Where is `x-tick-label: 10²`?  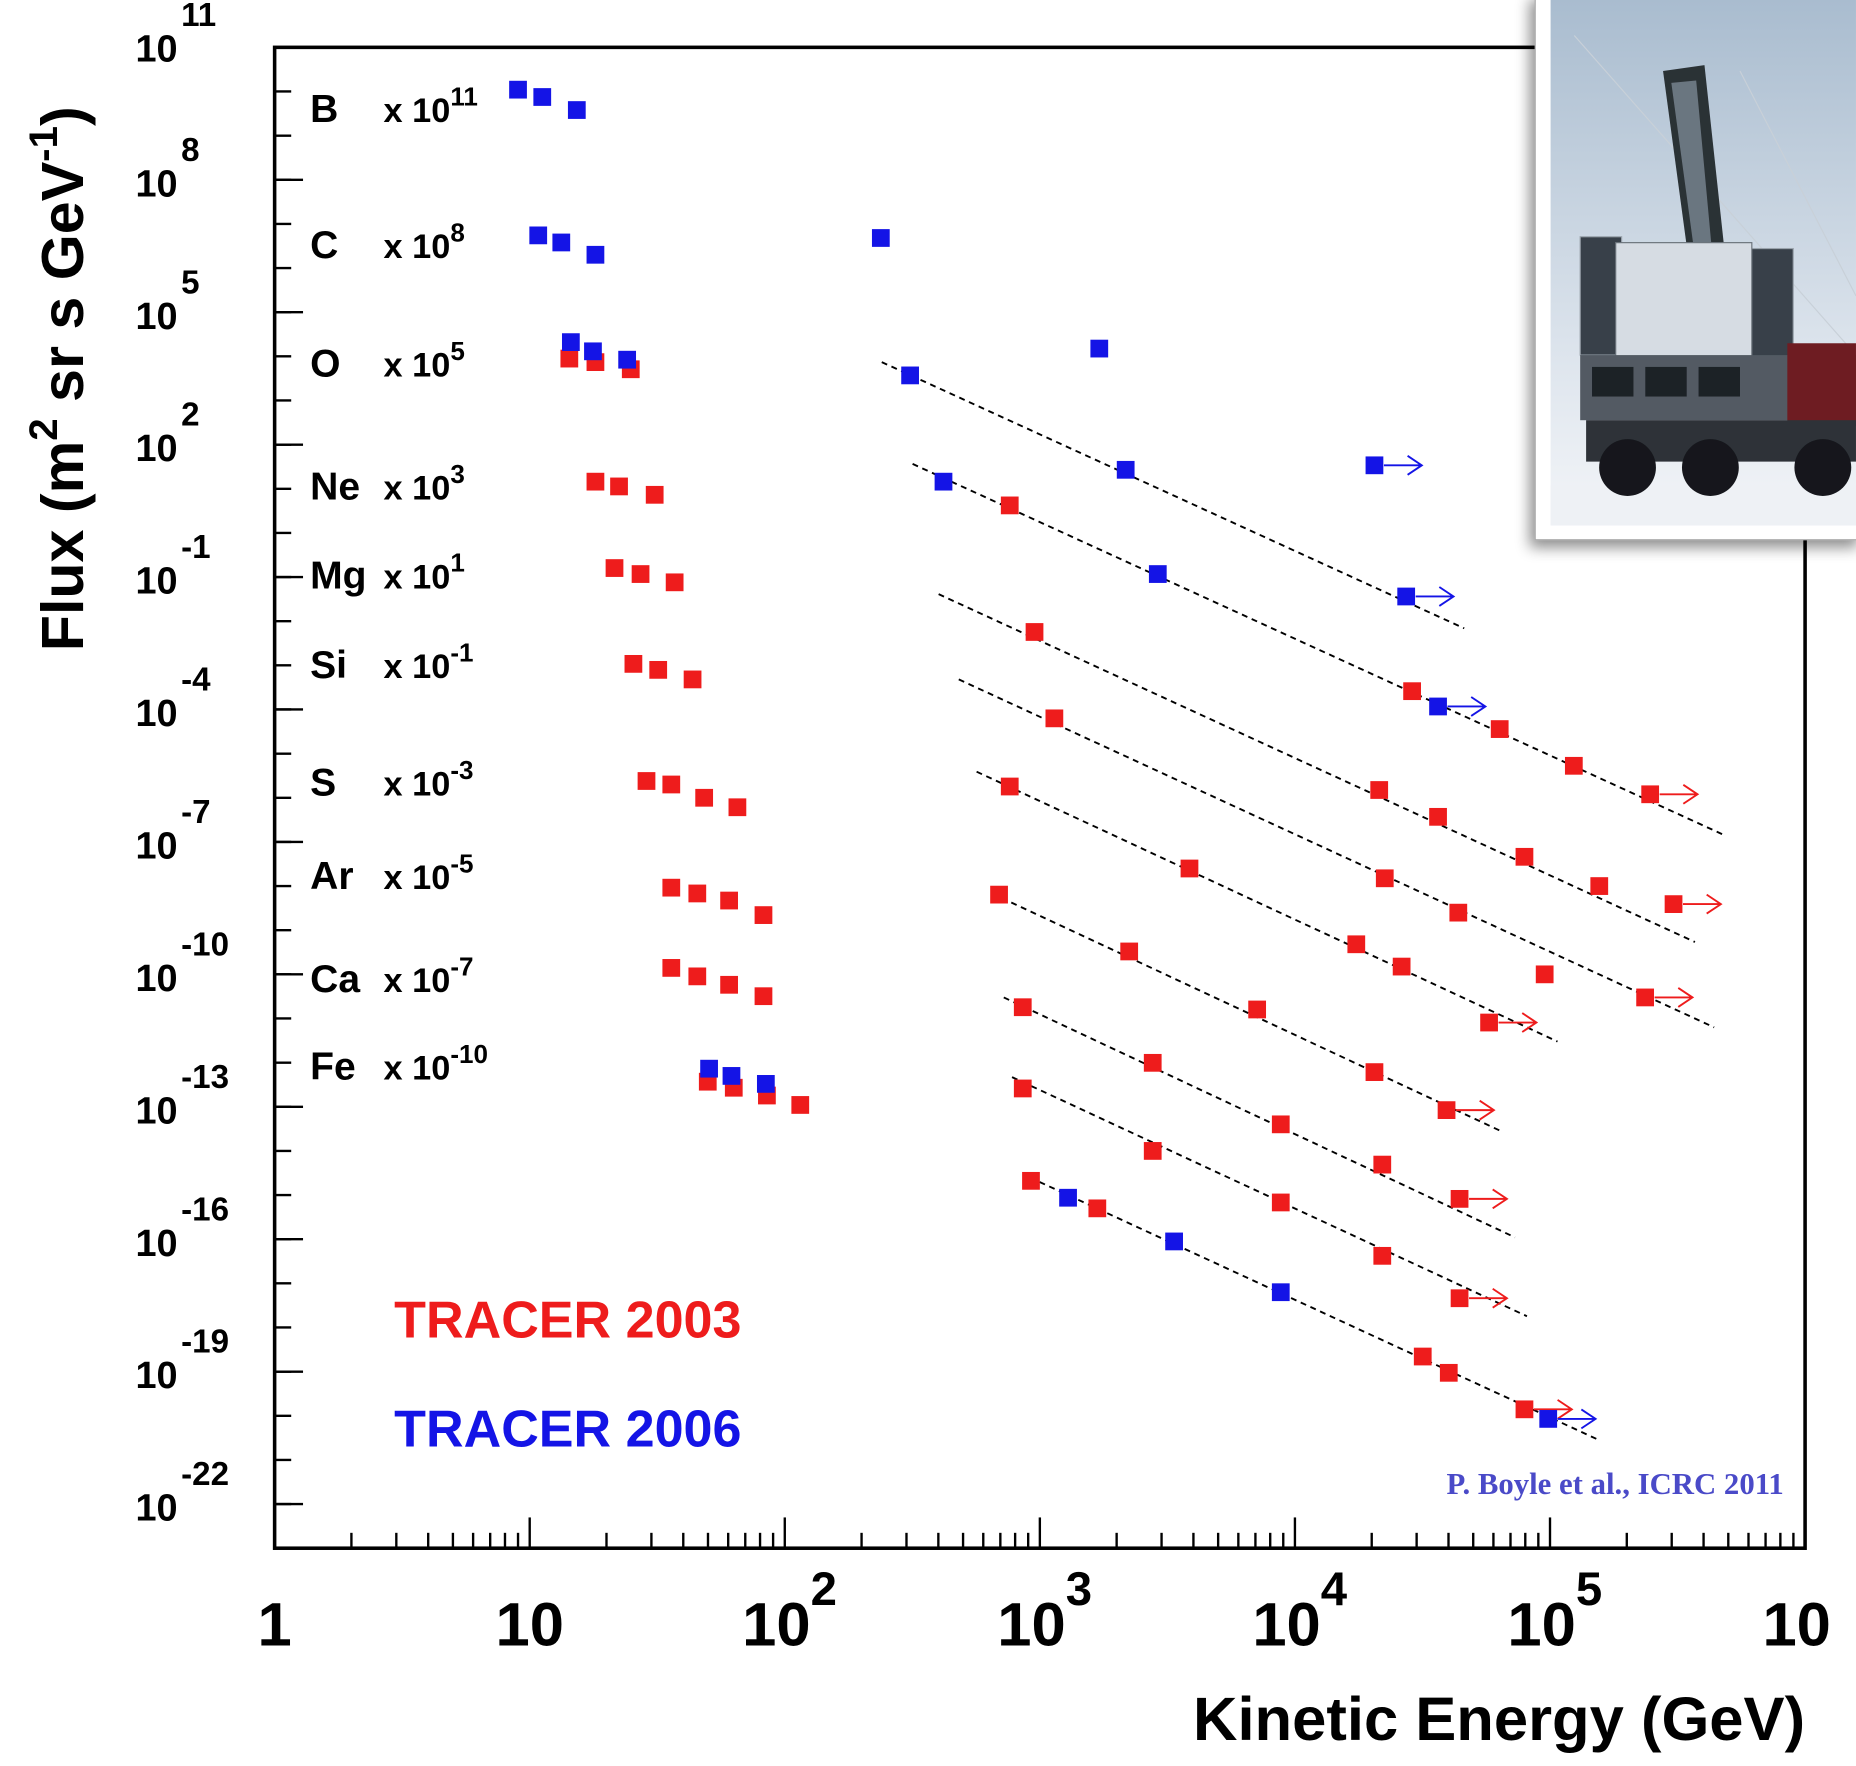
x-tick-label: 10² is located at coordinates (789, 1611).